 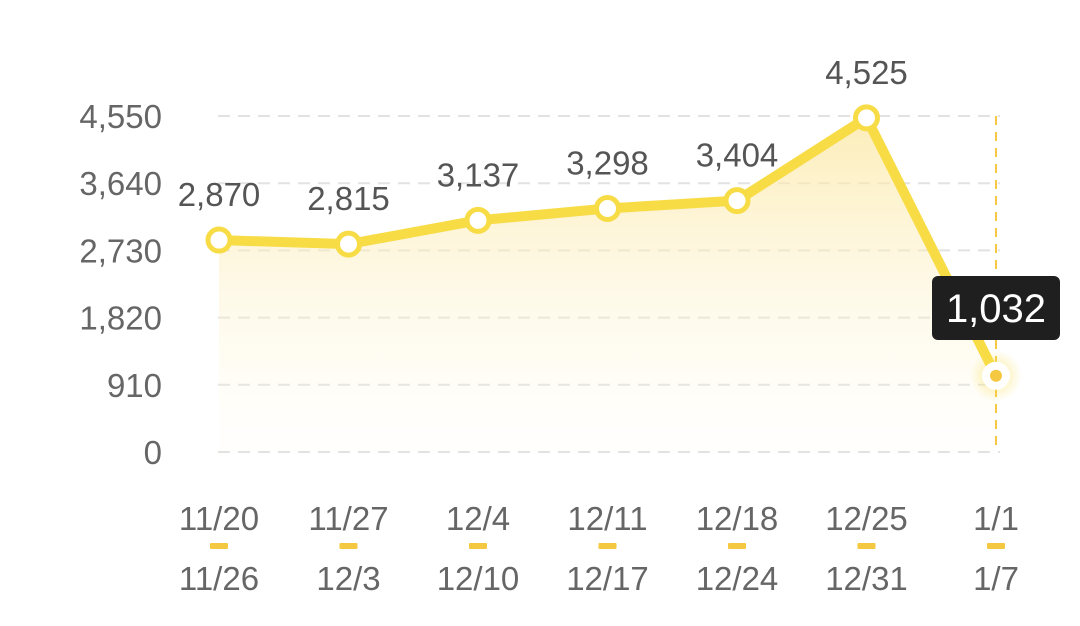 What do you see at coordinates (607, 578) in the screenshot?
I see `x-tick-end: 12/17` at bounding box center [607, 578].